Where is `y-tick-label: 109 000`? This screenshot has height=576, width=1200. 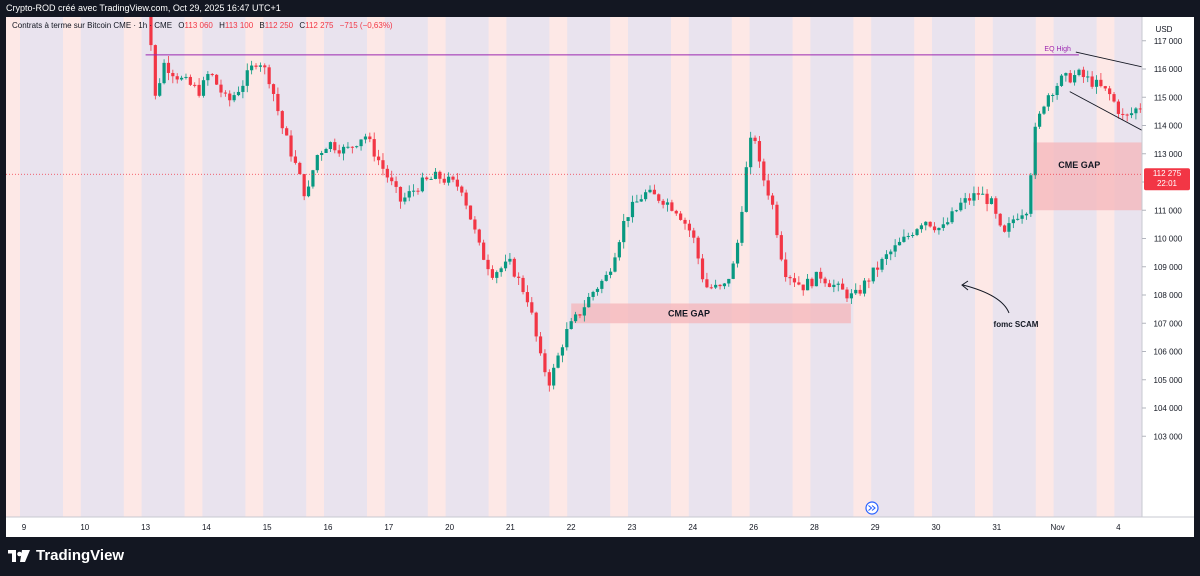
y-tick-label: 109 000 is located at coordinates (1168, 267).